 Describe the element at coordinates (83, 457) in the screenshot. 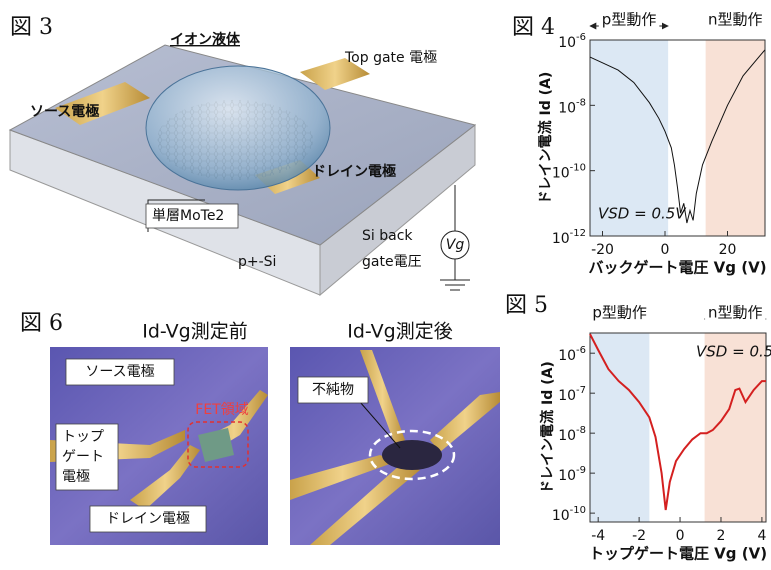

I see `top-gate-label: ゲート` at that location.